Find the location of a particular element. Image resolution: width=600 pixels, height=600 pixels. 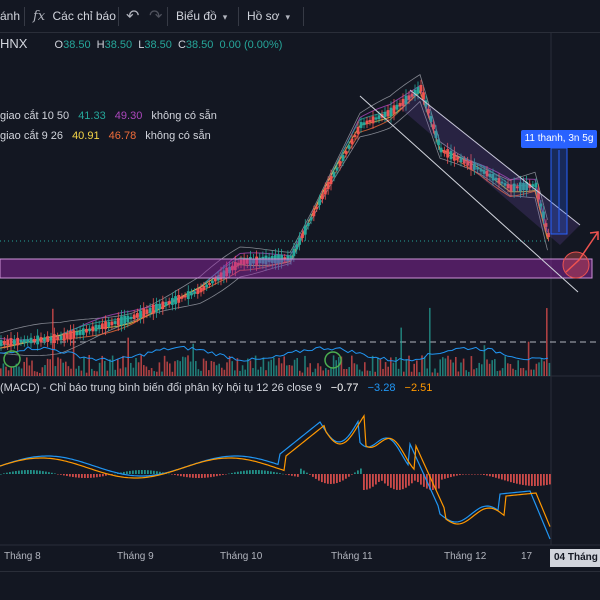

undo-icon: ↶ is located at coordinates (133, 16).